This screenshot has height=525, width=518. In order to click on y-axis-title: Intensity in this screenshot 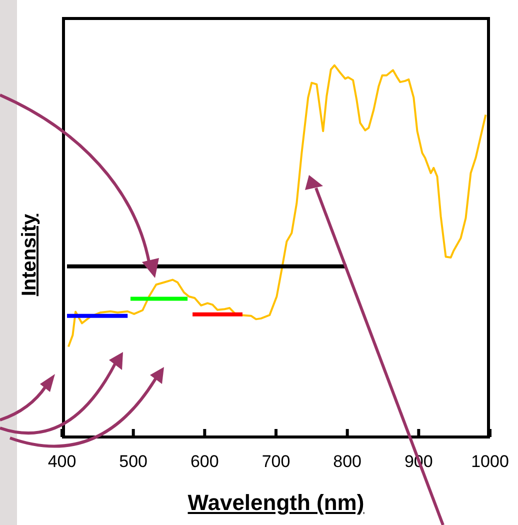, I will do `click(30, 255)`.